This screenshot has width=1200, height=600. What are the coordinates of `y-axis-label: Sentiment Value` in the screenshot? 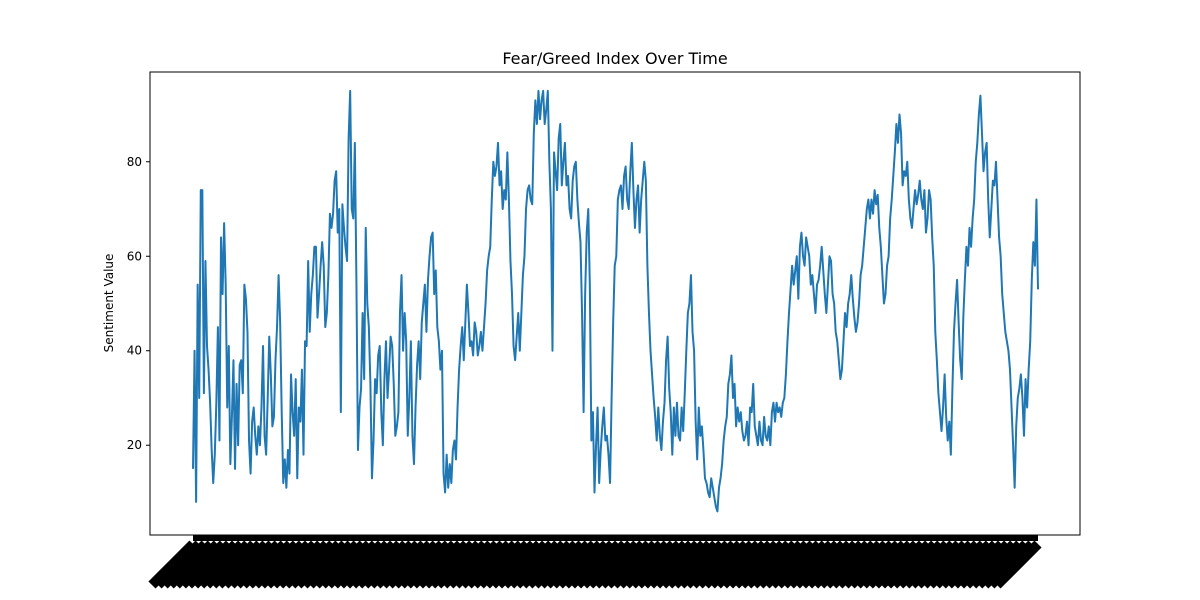 It's located at (109, 303).